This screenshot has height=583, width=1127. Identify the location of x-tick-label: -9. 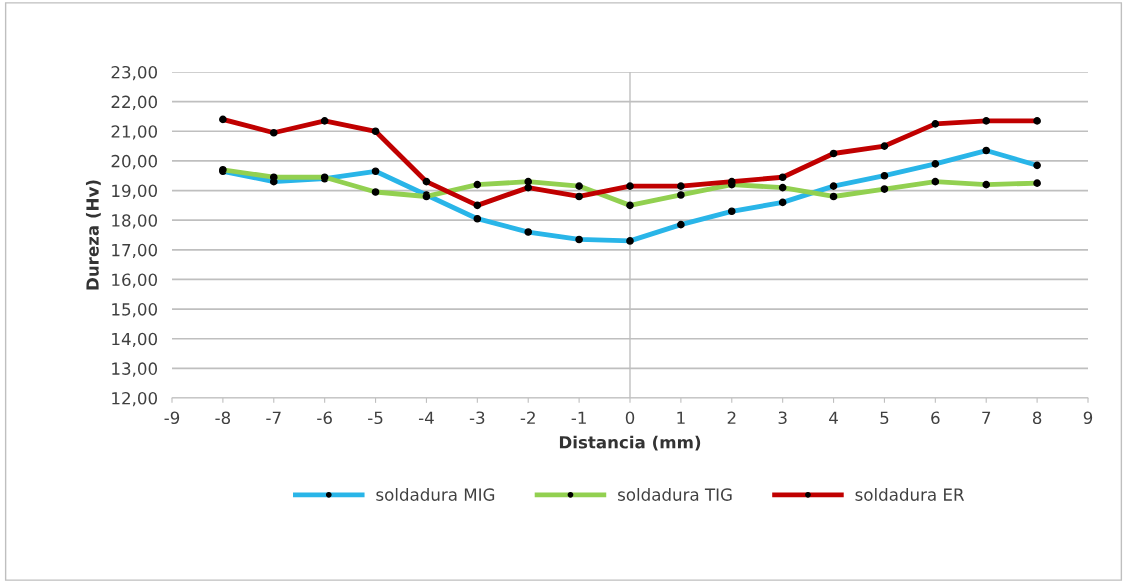
(172, 418).